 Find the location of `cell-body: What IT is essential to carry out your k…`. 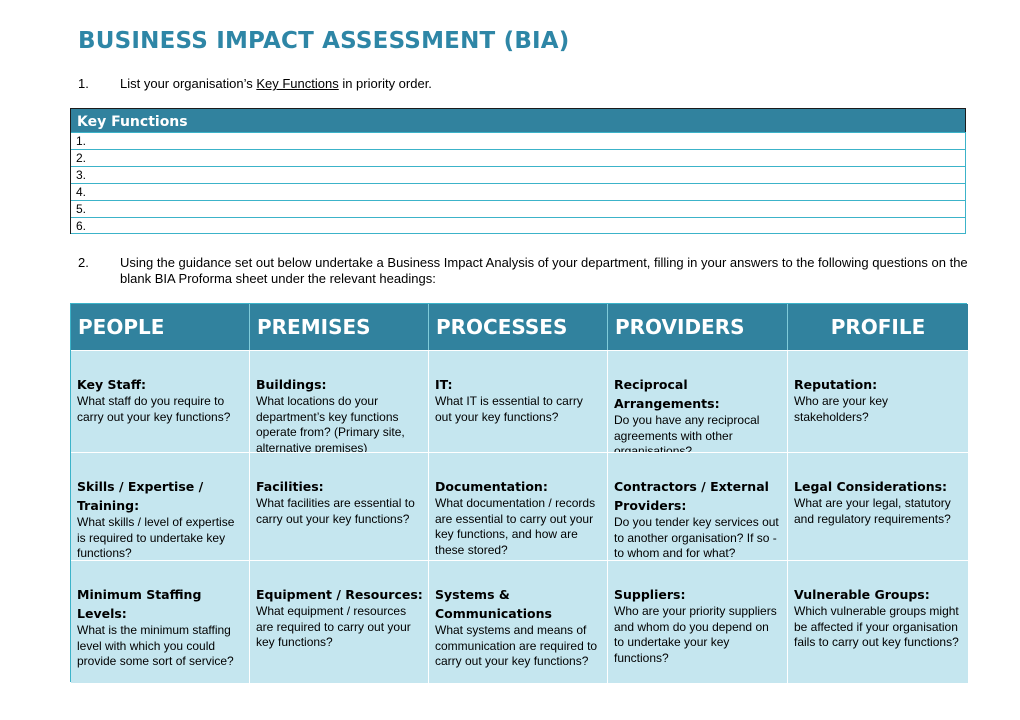

cell-body: What IT is essential to carry out your k… is located at coordinates (509, 409).